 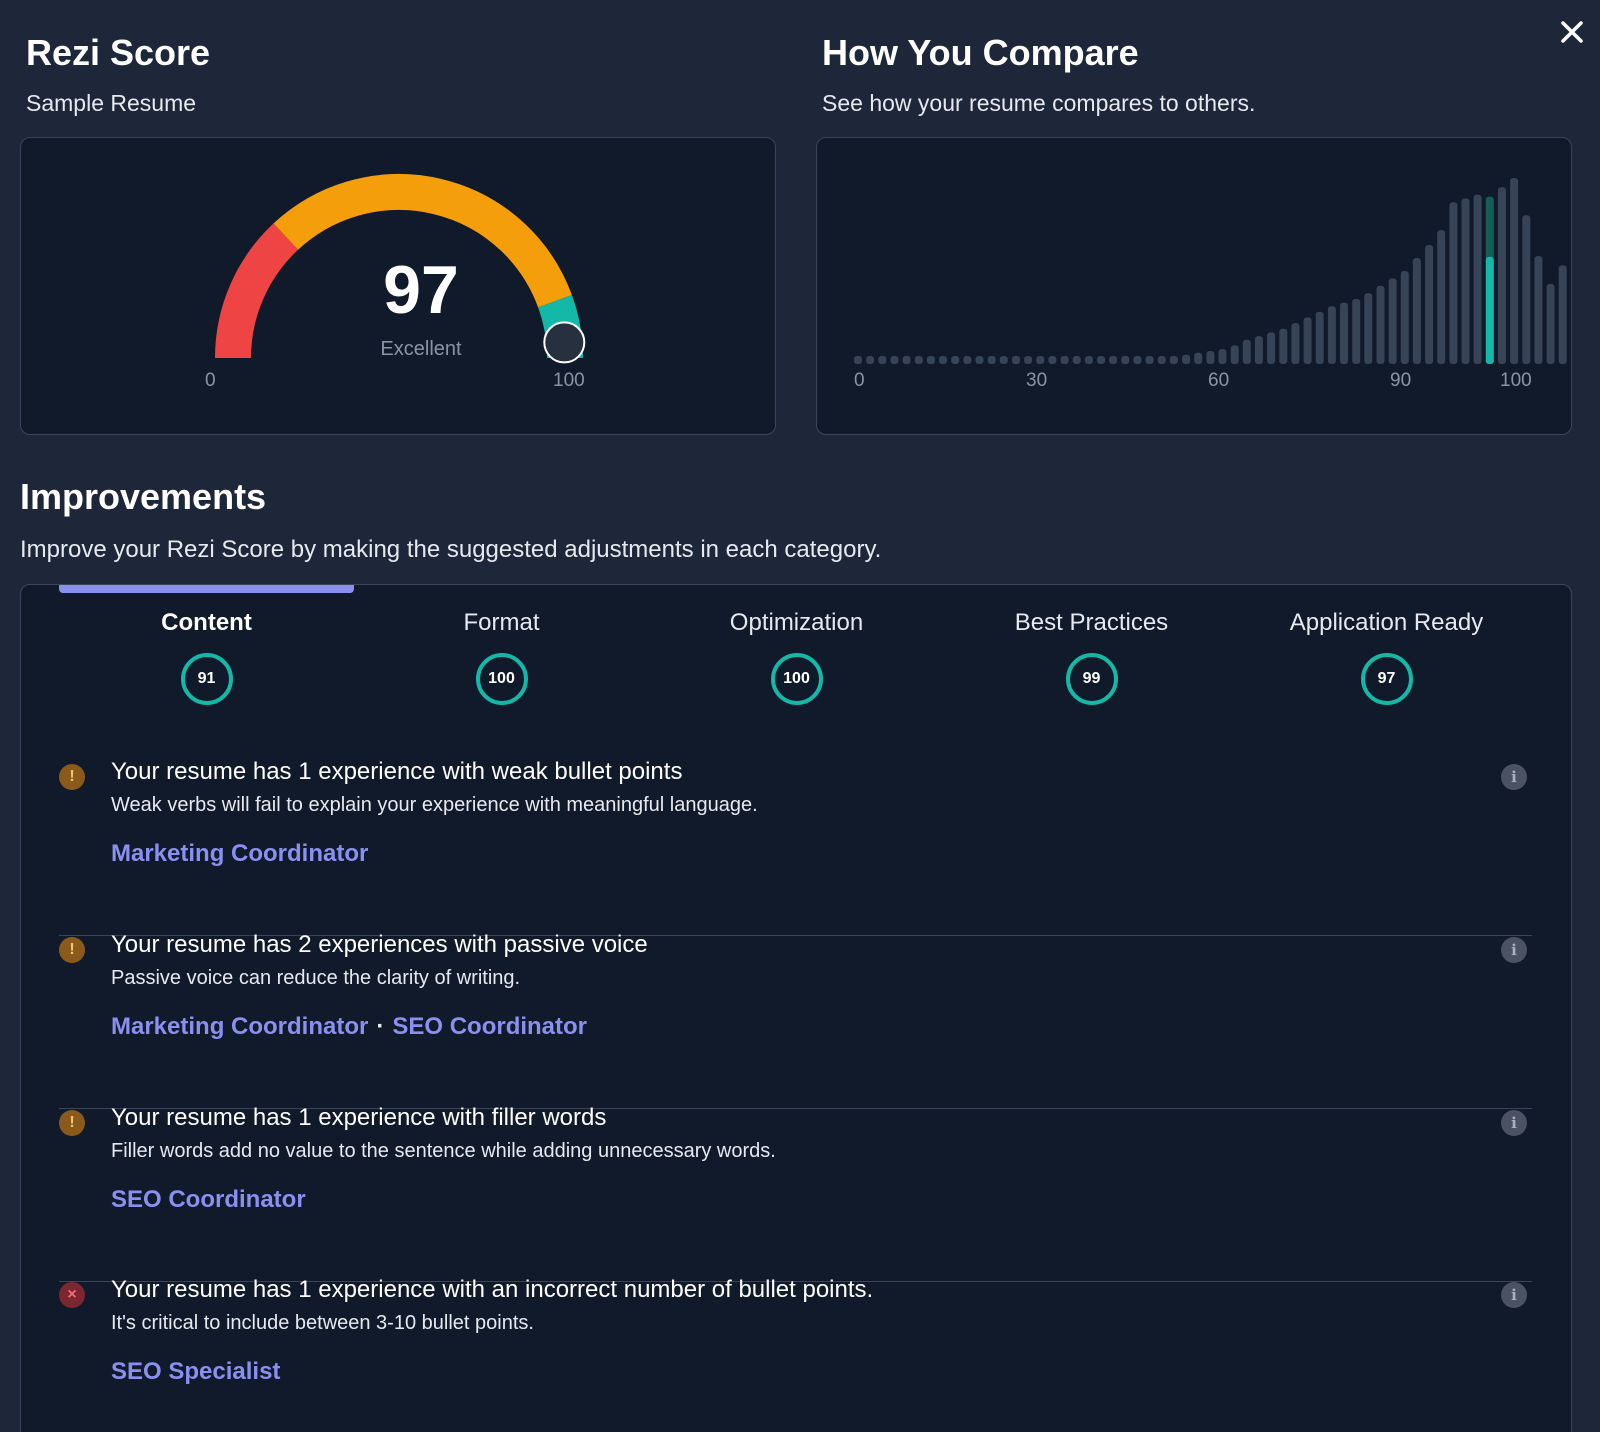 I want to click on hist-tick-100: 100, so click(x=1516, y=380).